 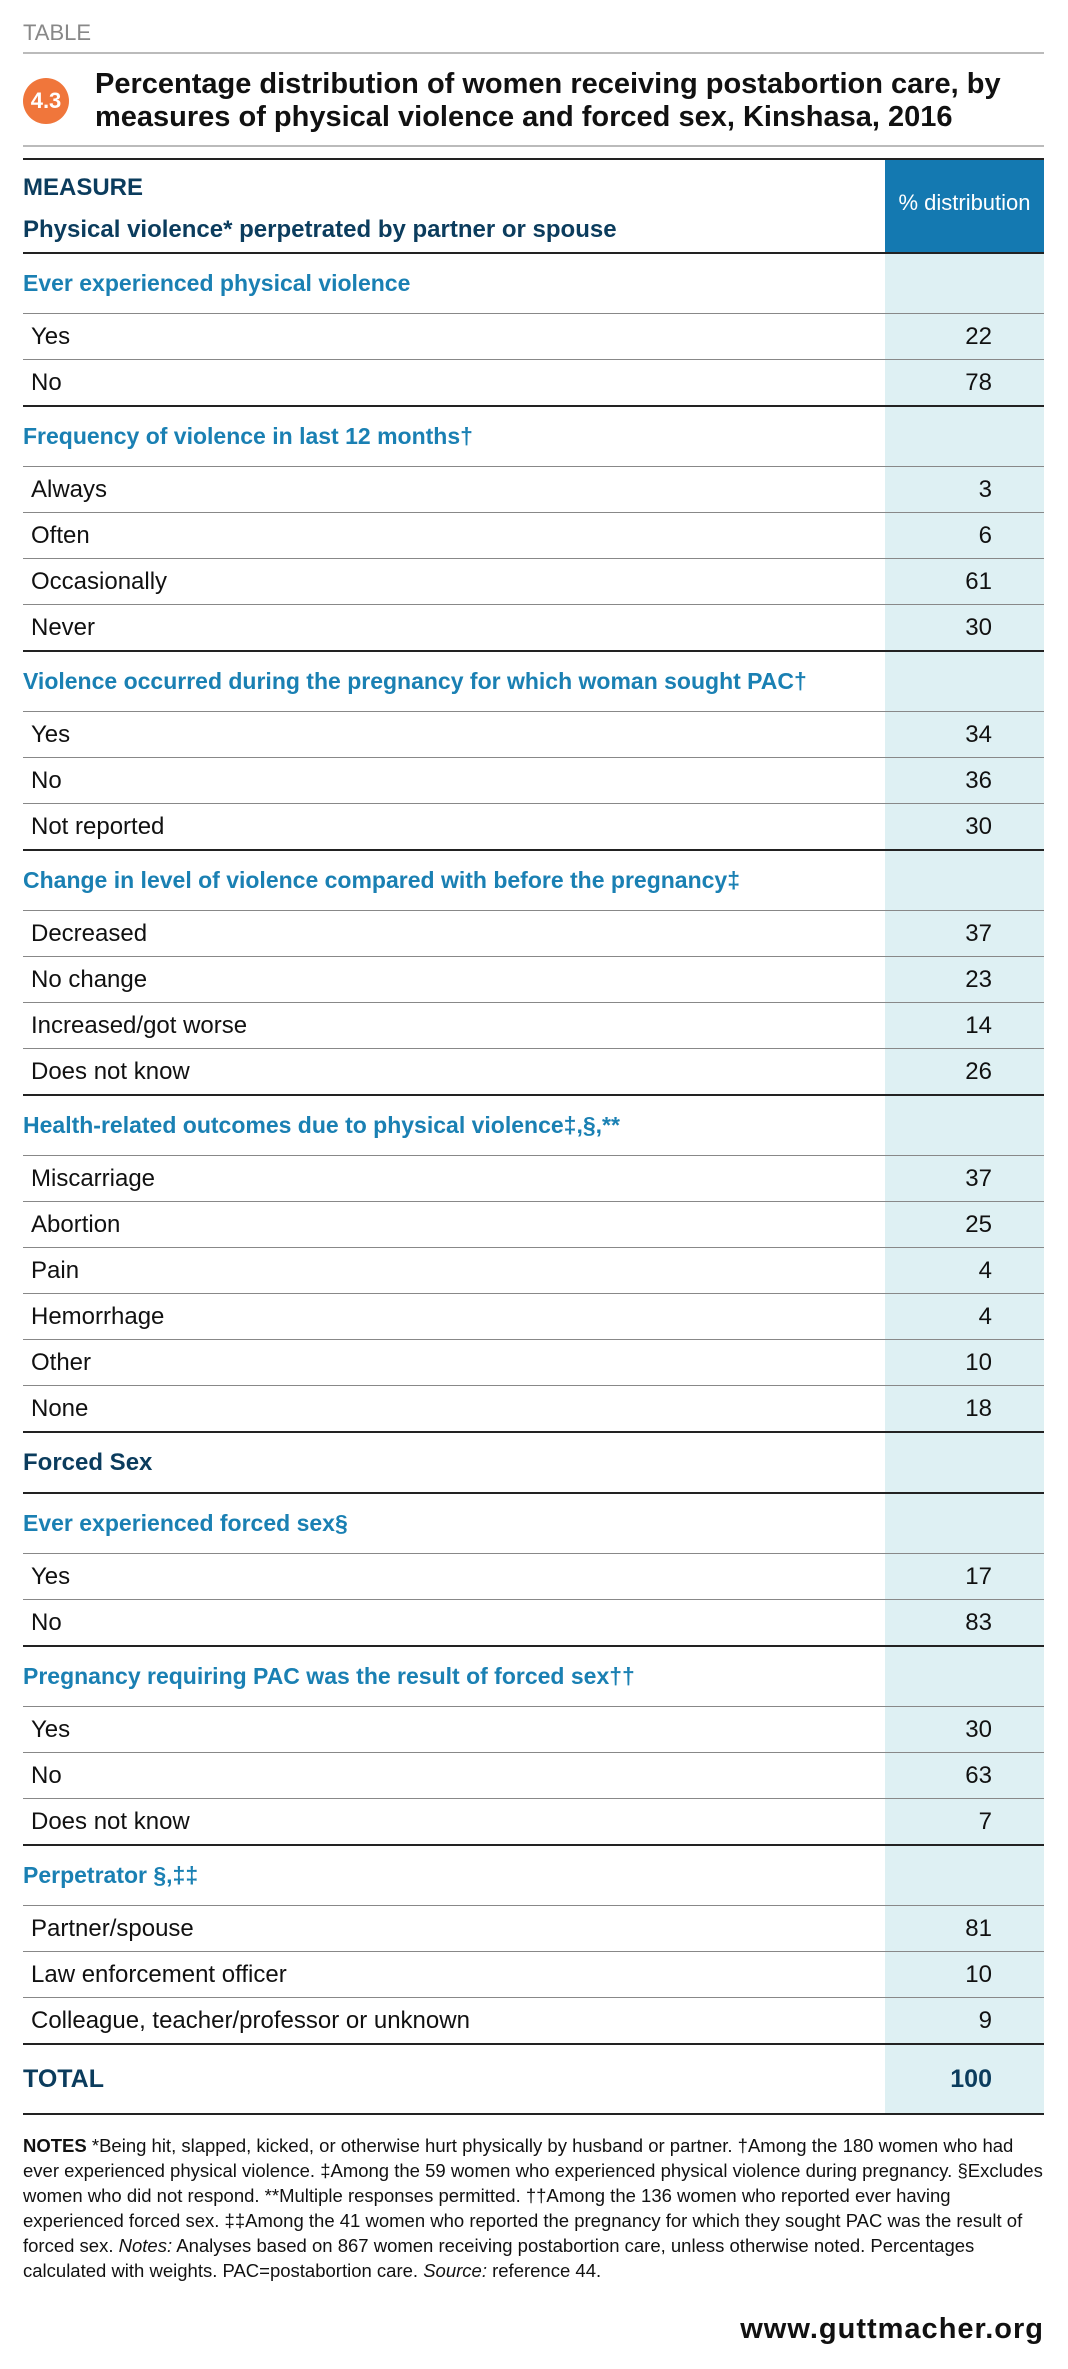 I want to click on data-row-label: Always, so click(x=69, y=489).